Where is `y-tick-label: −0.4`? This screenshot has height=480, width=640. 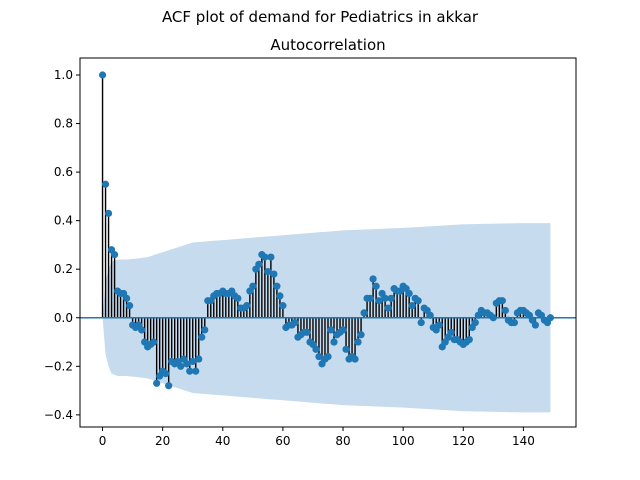
y-tick-label: −0.4 is located at coordinates (58, 415).